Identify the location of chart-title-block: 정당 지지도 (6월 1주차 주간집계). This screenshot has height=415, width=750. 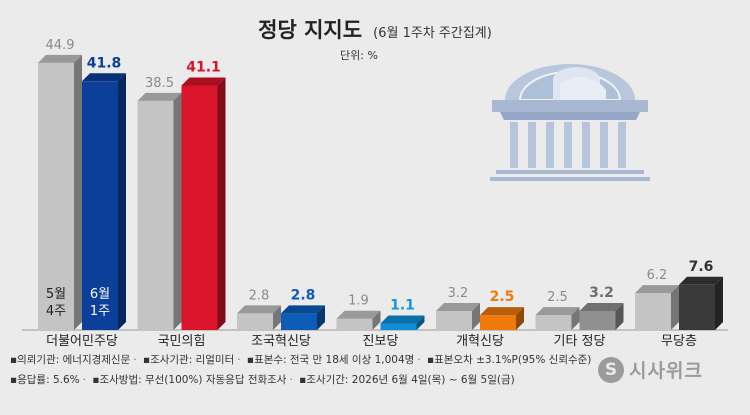
(375, 29).